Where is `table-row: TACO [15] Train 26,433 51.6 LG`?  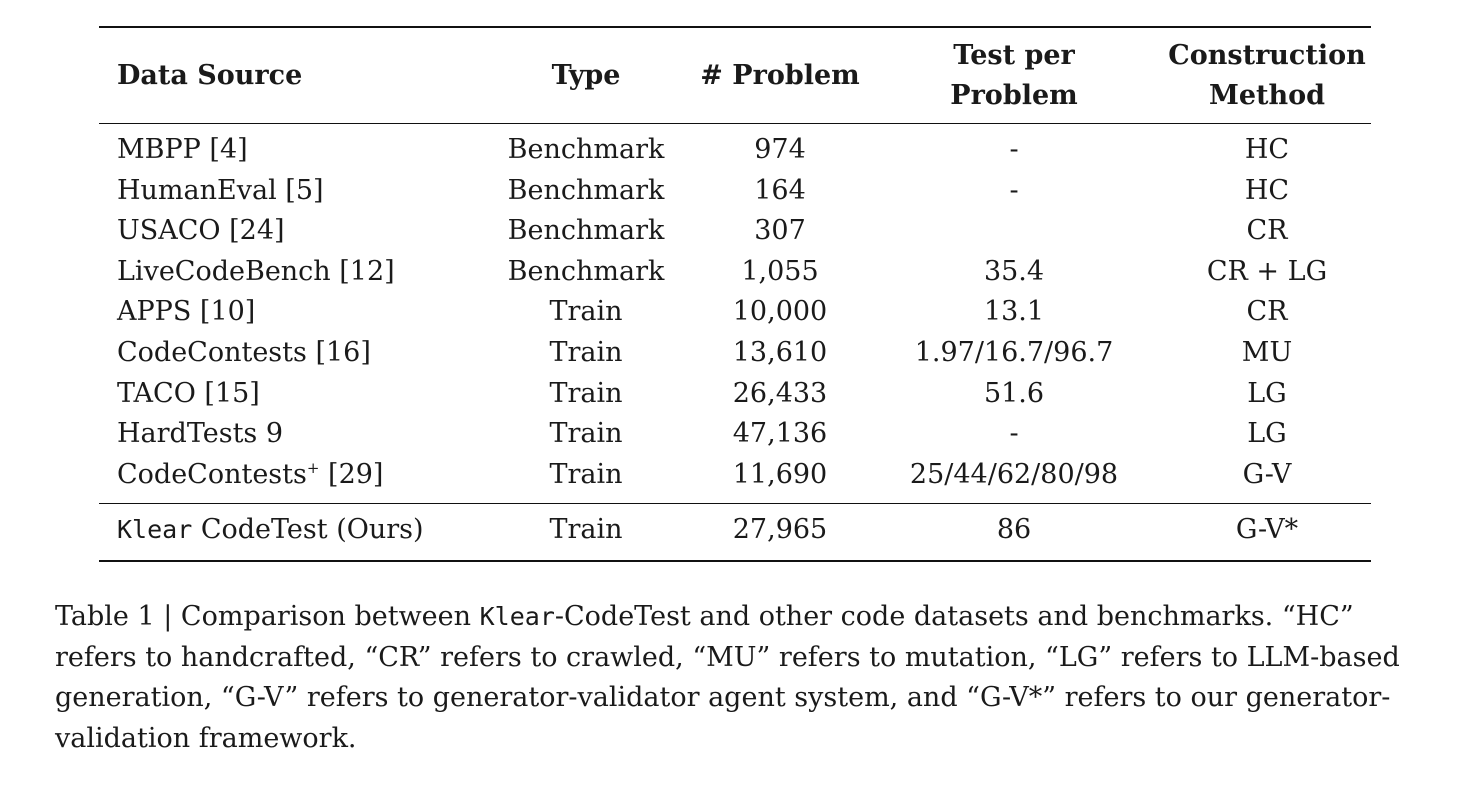
table-row: TACO [15] Train 26,433 51.6 LG is located at coordinates (735, 394).